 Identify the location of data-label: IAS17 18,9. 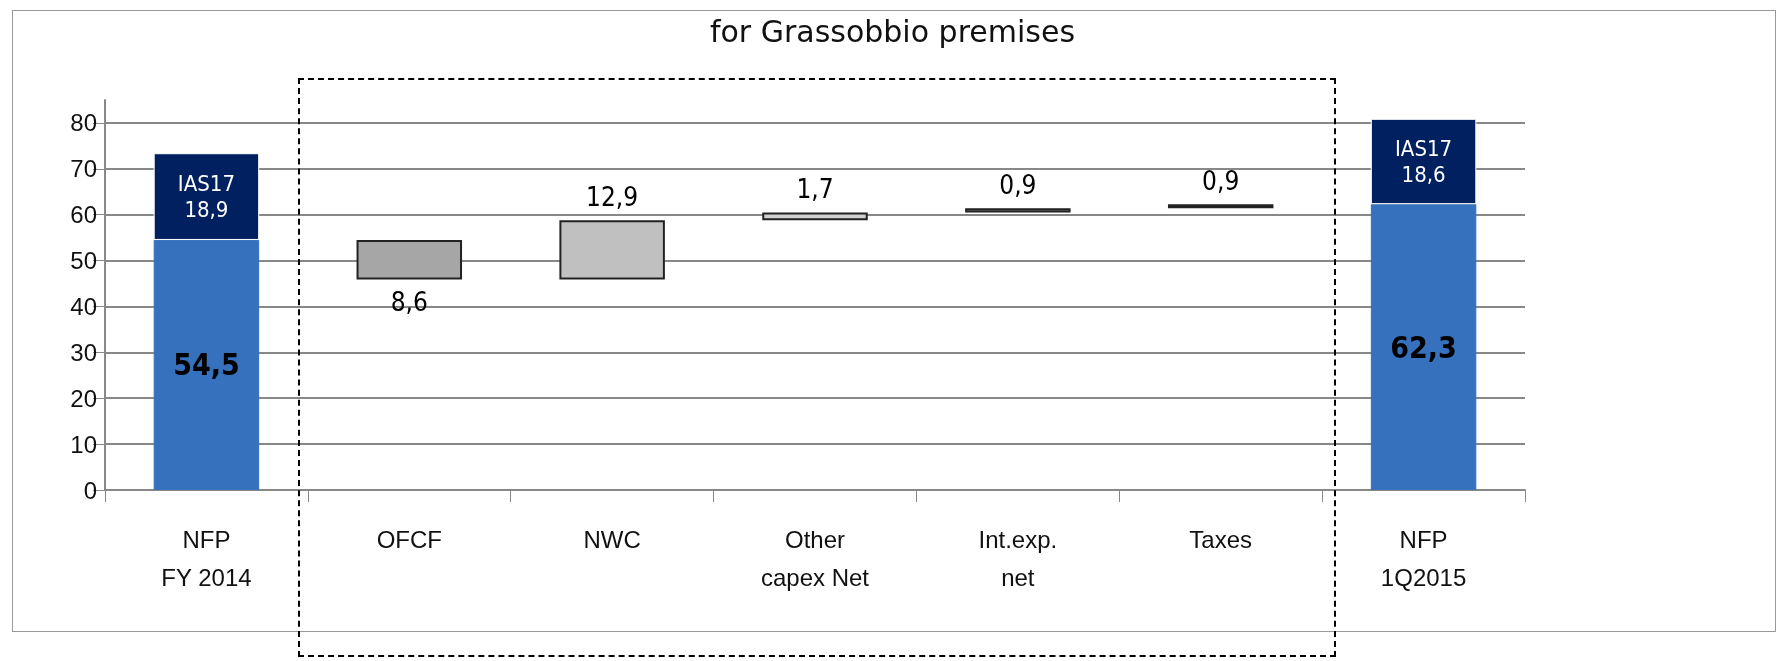
(206, 197).